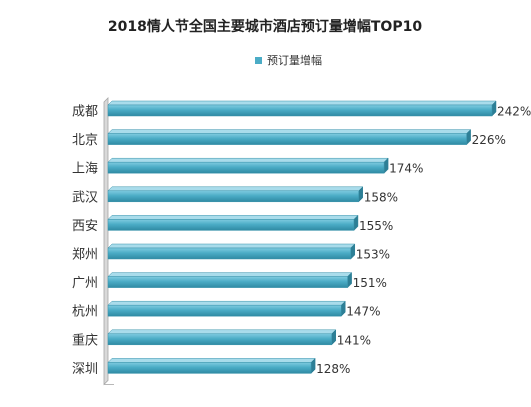 This screenshot has height=407, width=531. Describe the element at coordinates (406, 169) in the screenshot. I see `value-label: 174%` at that location.